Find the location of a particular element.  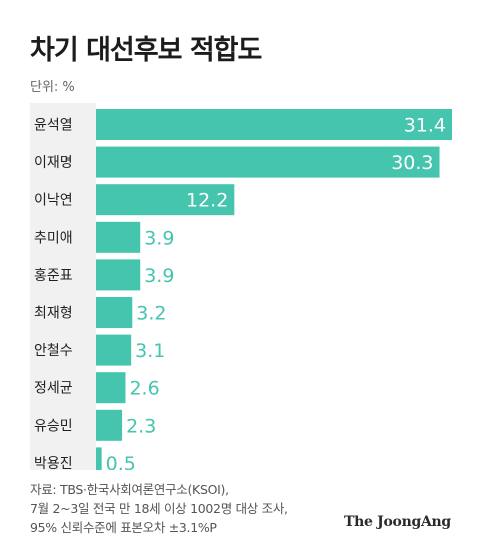

publisher-logo: The JoongAng is located at coordinates (397, 522).